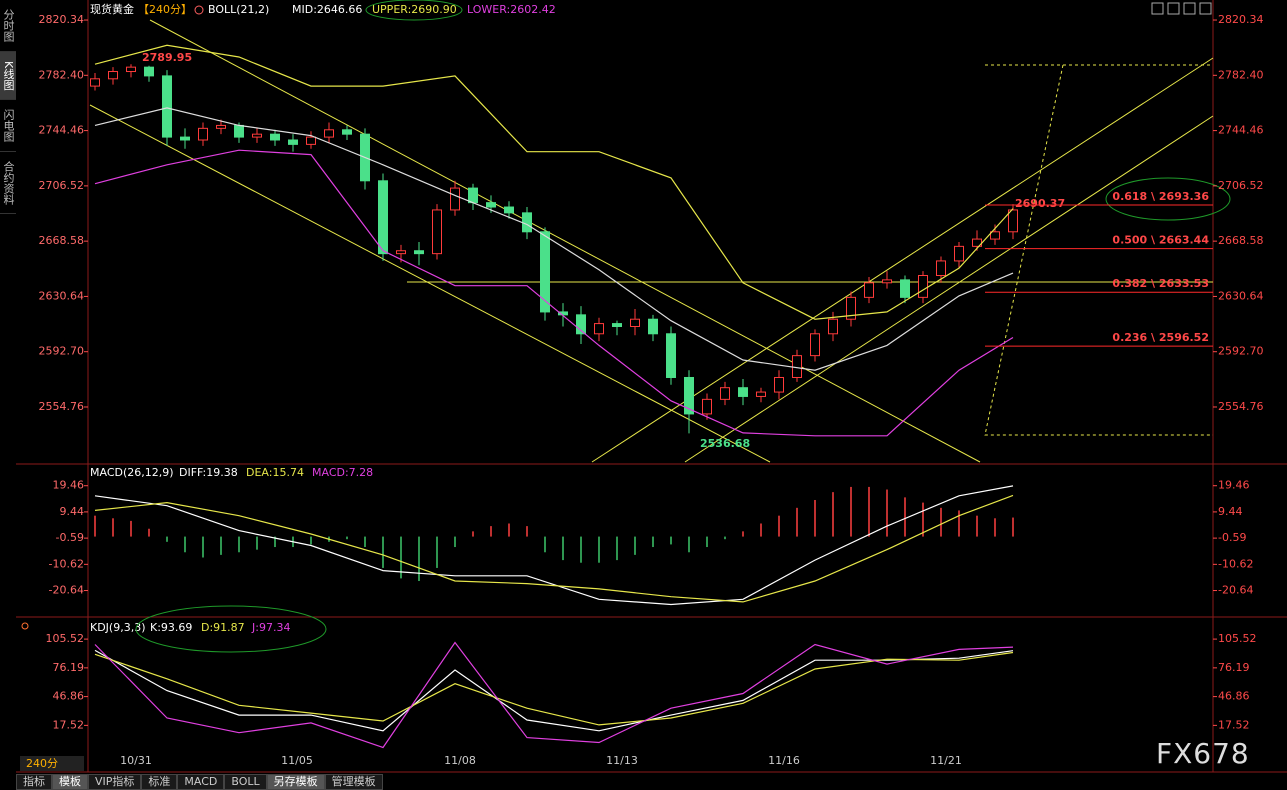 This screenshot has height=790, width=1287. I want to click on macd-diff: DIFF:19.38, so click(208, 472).